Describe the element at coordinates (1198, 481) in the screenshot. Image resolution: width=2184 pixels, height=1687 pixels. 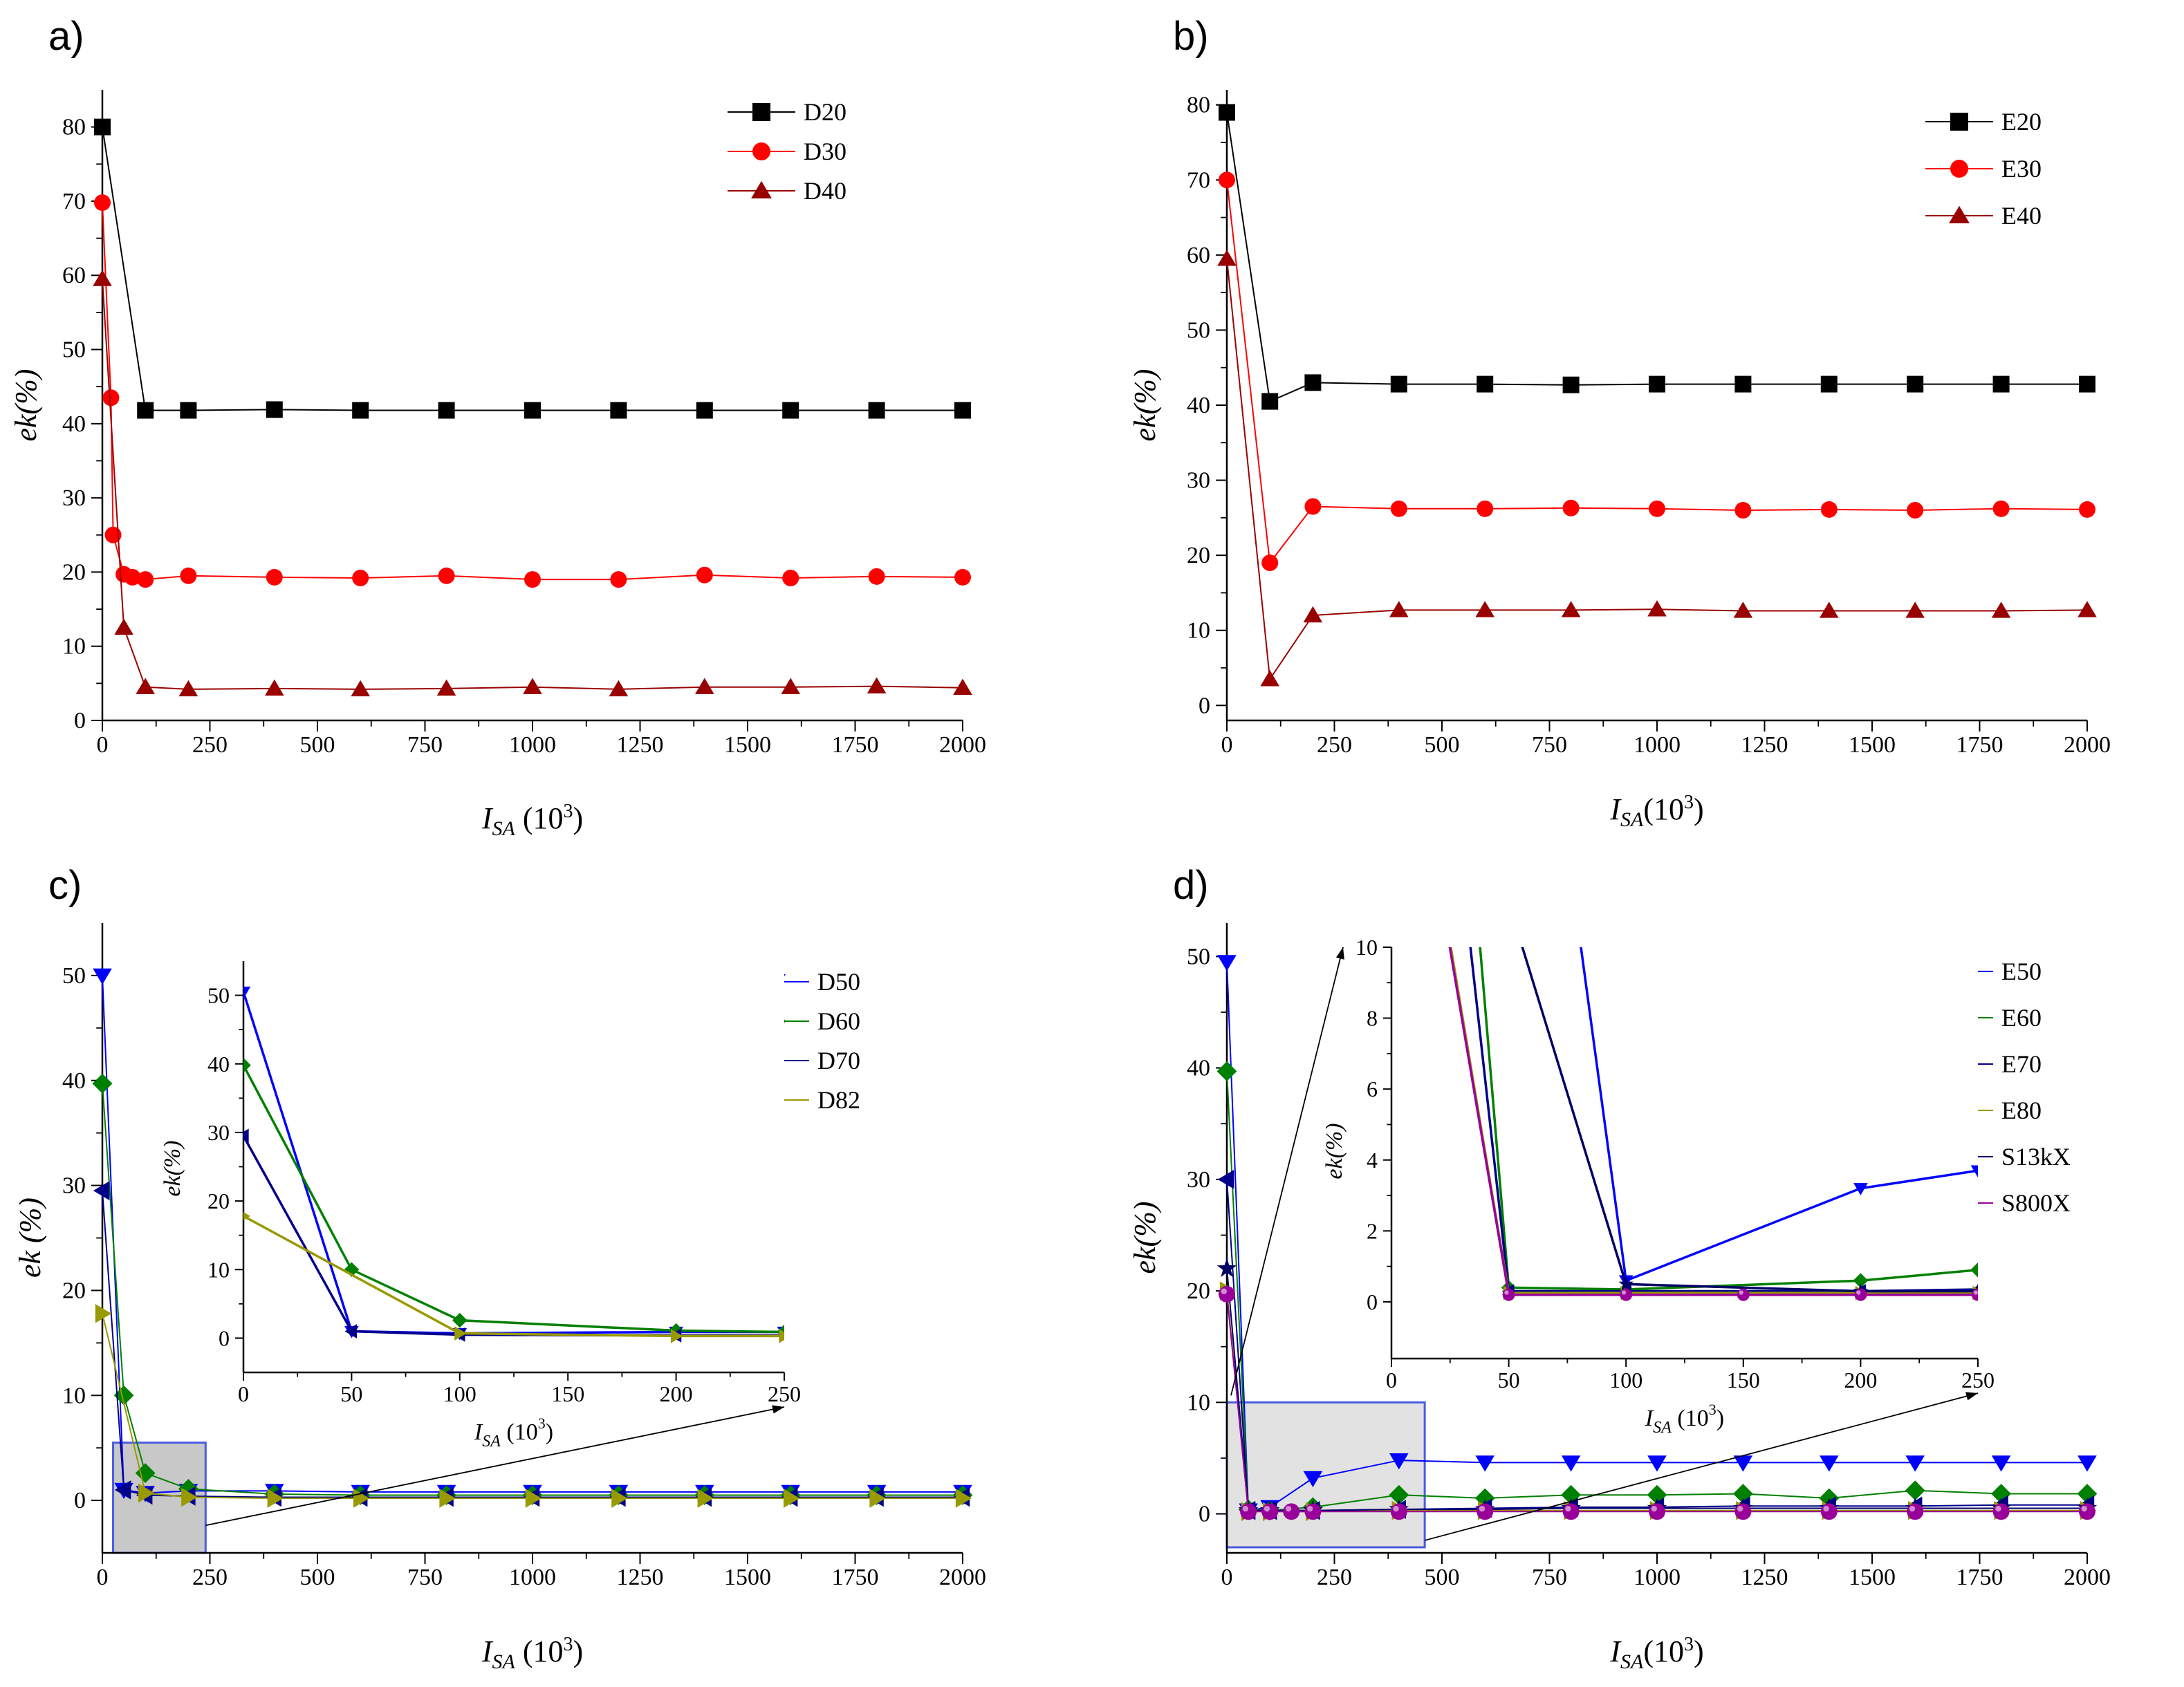
I see `main-y-tick-label: 30` at that location.